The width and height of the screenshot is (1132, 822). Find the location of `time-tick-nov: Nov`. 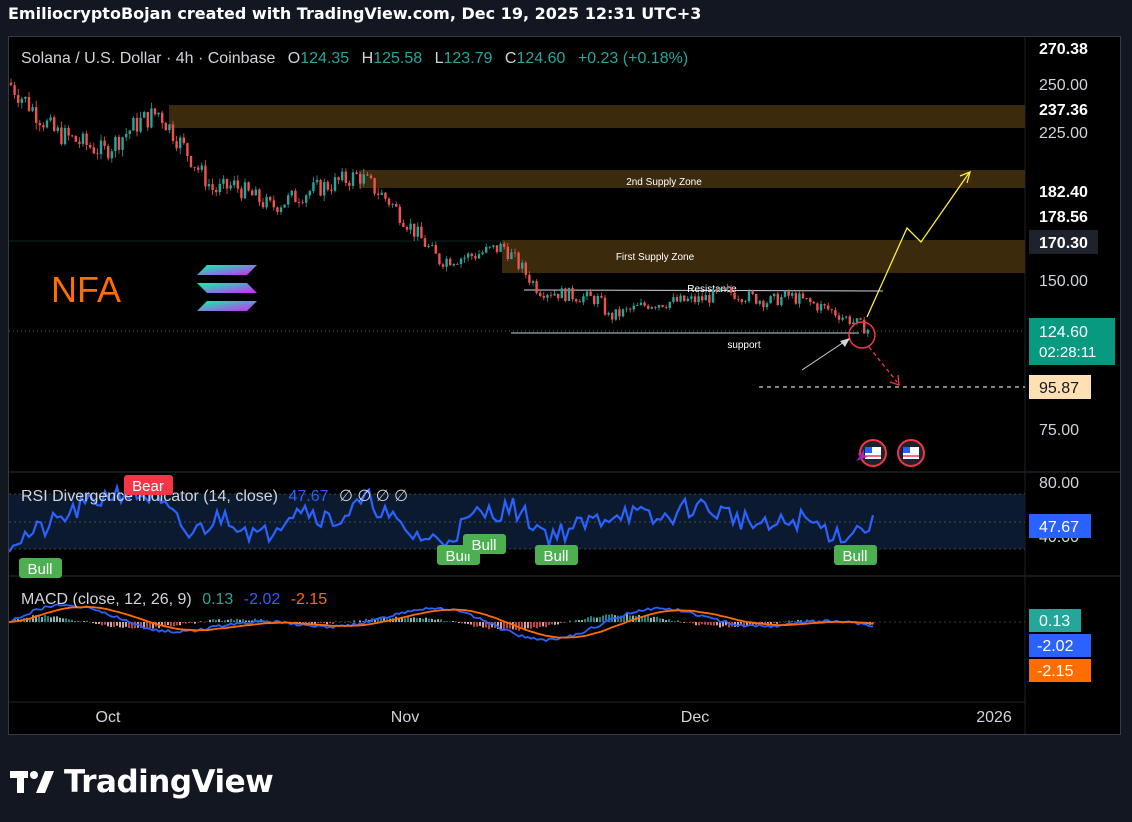

time-tick-nov: Nov is located at coordinates (405, 717).